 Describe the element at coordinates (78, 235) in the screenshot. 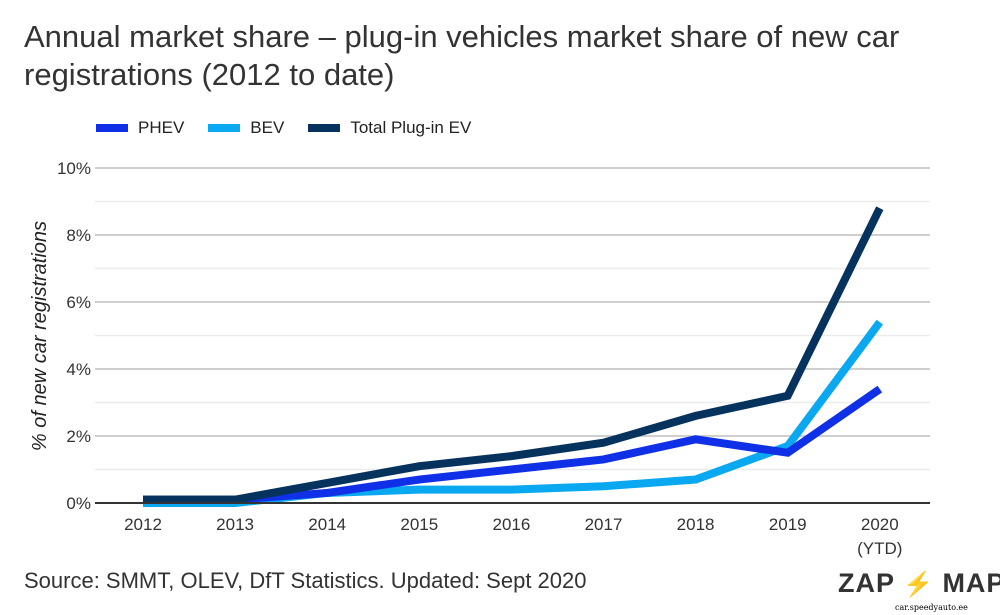

I see `y-tick-label: 8%` at that location.